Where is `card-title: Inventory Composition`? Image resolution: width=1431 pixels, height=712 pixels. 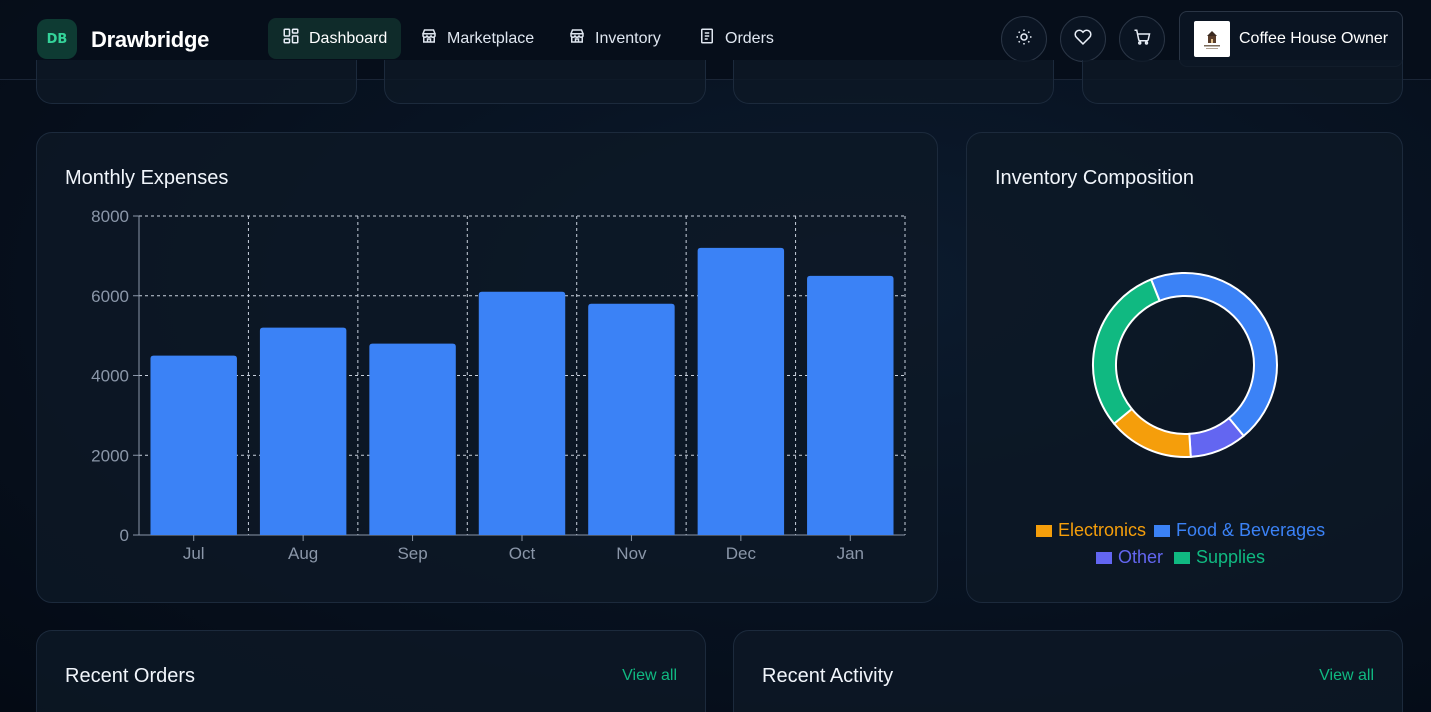
card-title: Inventory Composition is located at coordinates (1094, 178).